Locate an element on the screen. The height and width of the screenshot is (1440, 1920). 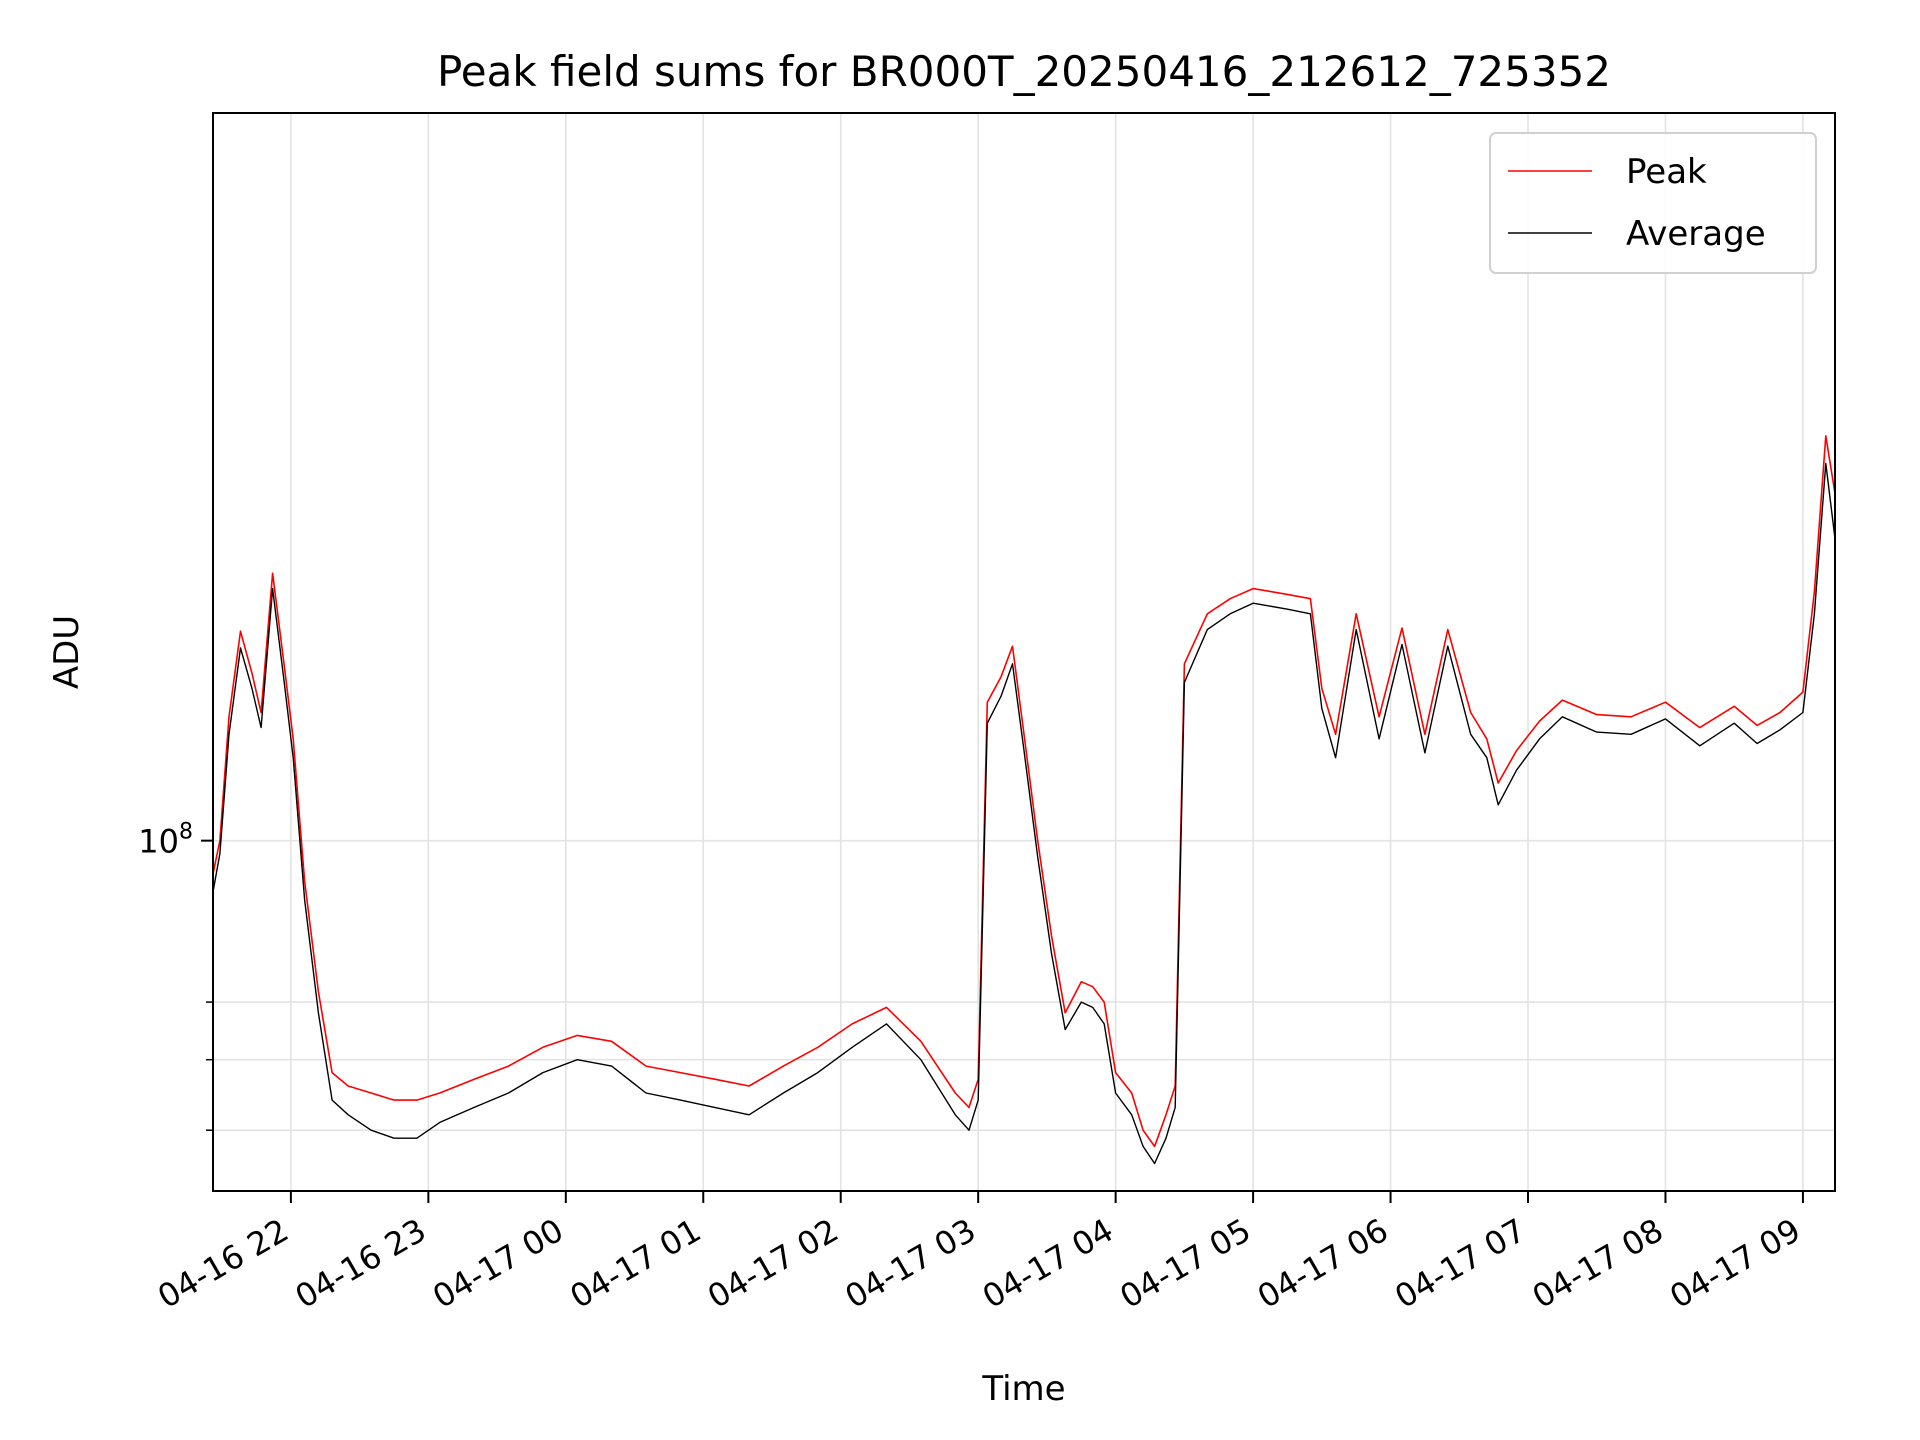
legend-frame is located at coordinates (1653, 203).